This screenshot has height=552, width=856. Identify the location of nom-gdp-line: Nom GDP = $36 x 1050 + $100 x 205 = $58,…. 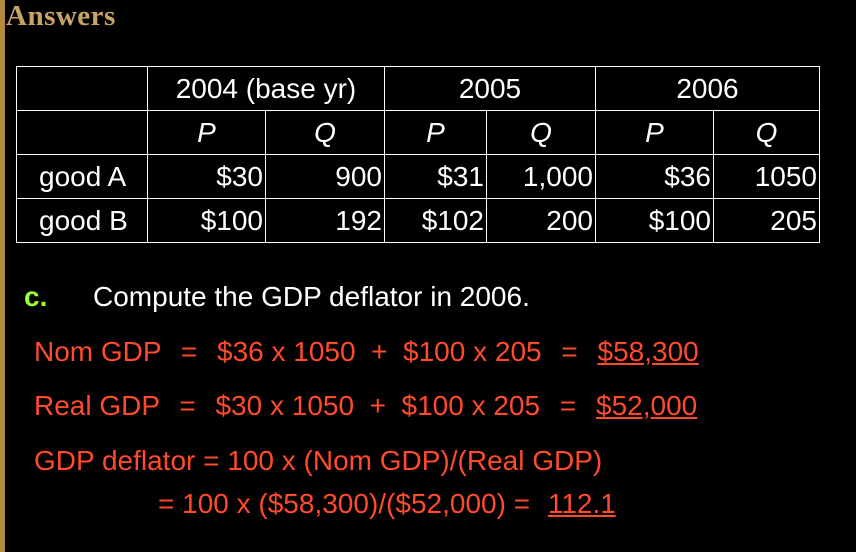
(366, 352).